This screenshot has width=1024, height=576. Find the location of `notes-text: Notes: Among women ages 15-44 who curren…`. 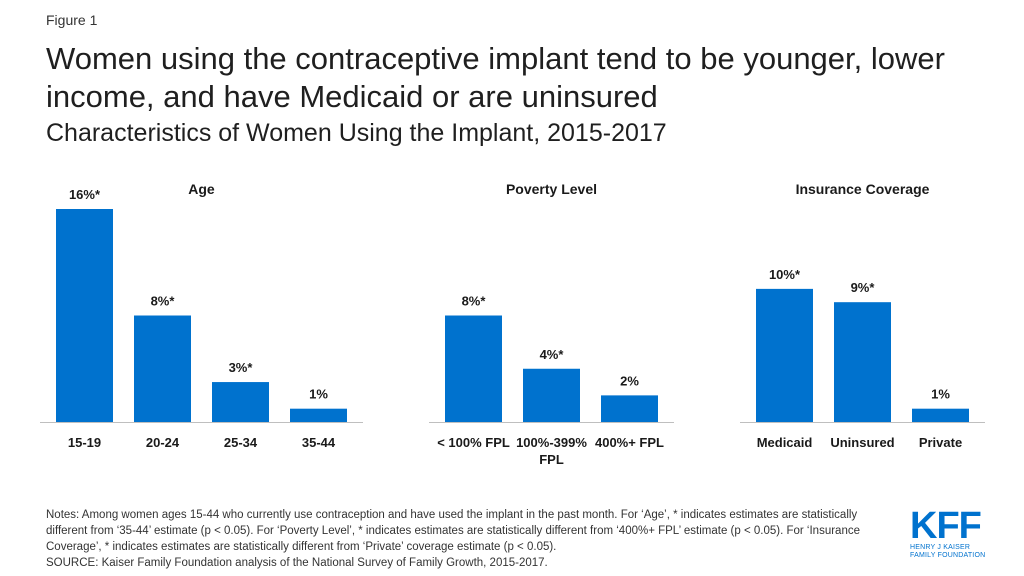

notes-text: Notes: Among women ages 15-44 who curren… is located at coordinates (453, 531).